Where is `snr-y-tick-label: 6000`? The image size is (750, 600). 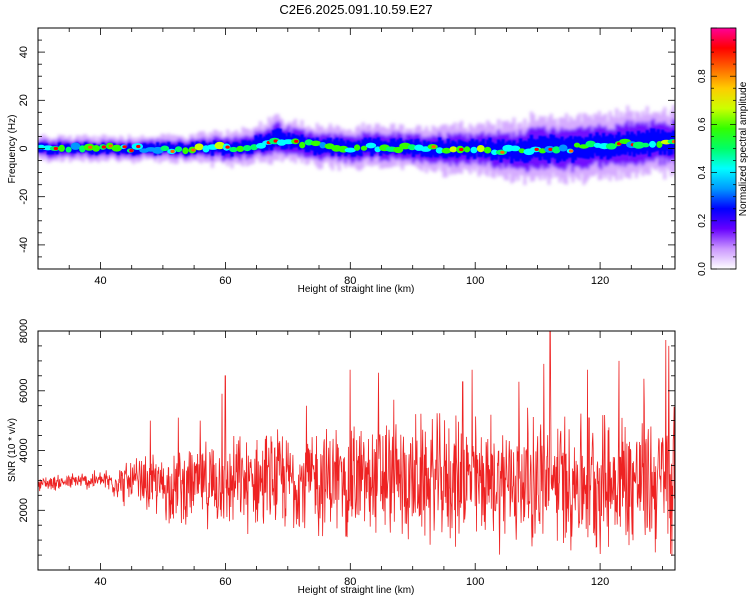
snr-y-tick-label: 6000 is located at coordinates (24, 391).